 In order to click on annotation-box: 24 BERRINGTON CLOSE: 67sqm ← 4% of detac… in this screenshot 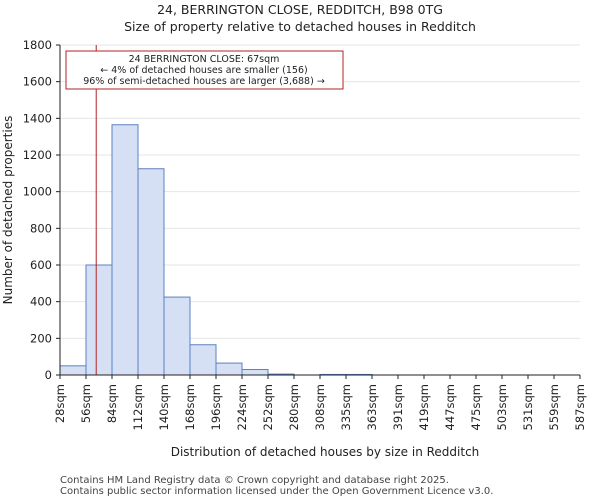, I will do `click(204, 70)`.